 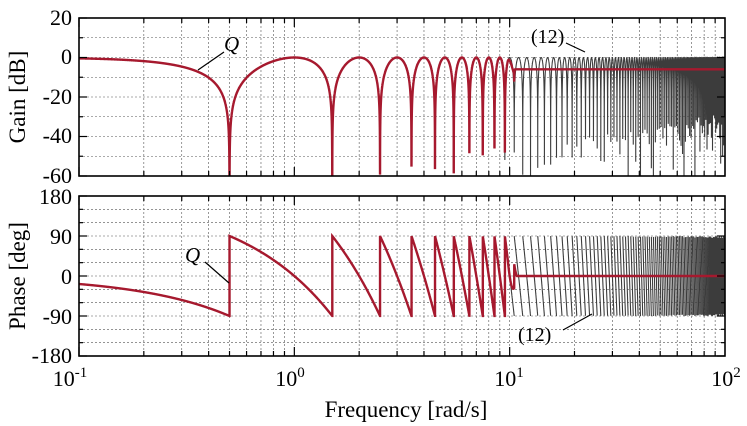 I want to click on gain-annotation-12: (12), so click(x=558, y=39).